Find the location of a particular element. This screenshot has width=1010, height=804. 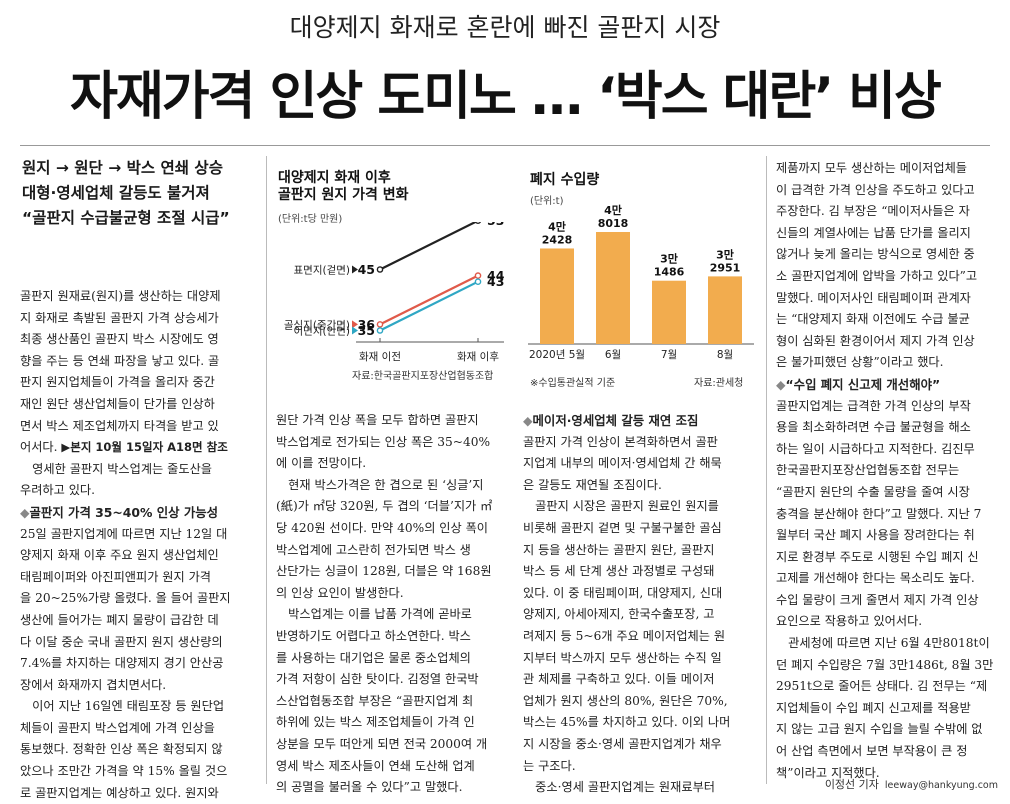

text-line: 비롯해 골판지 겉면 및 구불구불한 골심 is located at coordinates (622, 527).